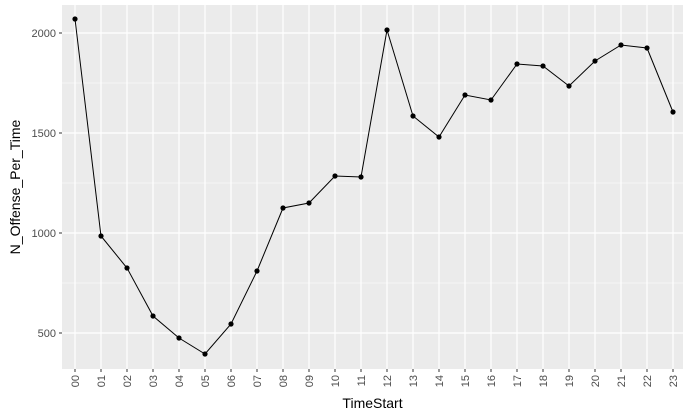 The width and height of the screenshot is (691, 417). Describe the element at coordinates (362, 380) in the screenshot. I see `x-tick-label-11: 11` at that location.